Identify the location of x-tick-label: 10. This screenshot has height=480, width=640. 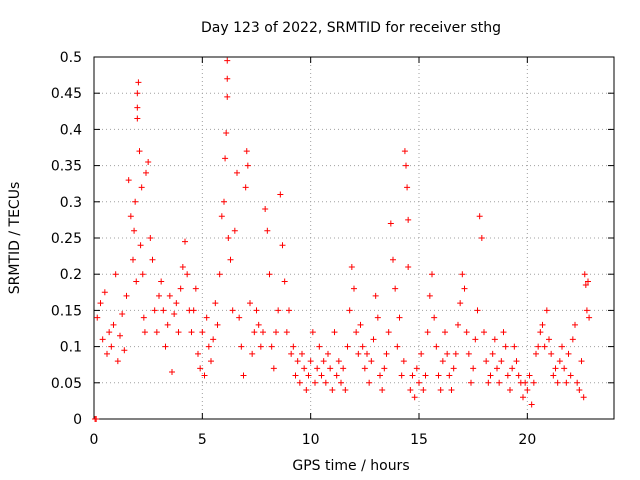
(311, 440).